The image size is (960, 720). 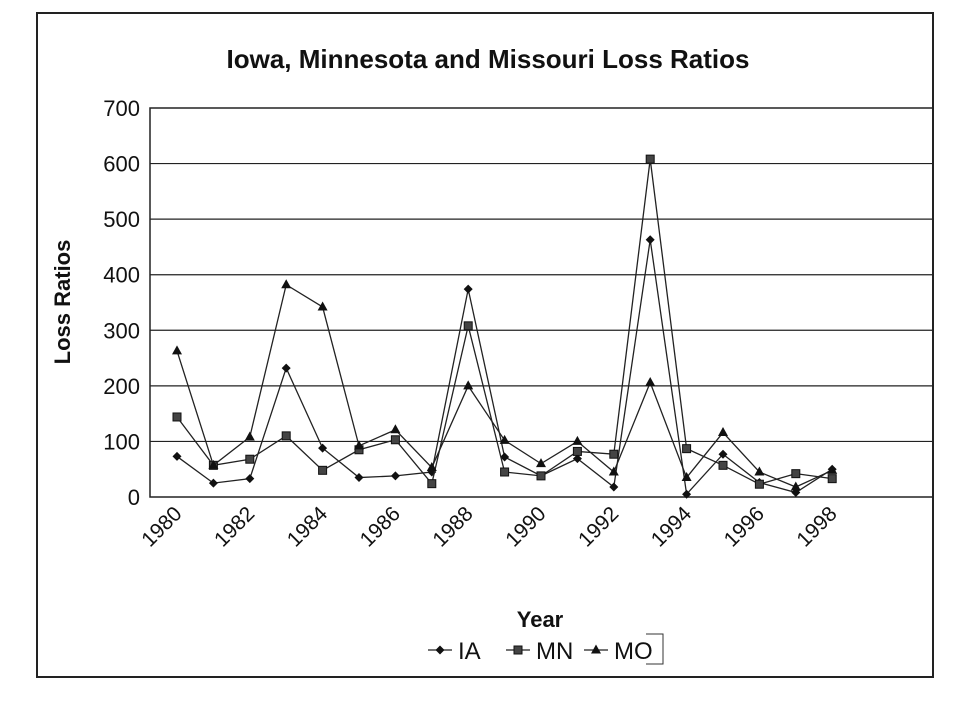 What do you see at coordinates (469, 651) in the screenshot?
I see `legend-label-ia: IA` at bounding box center [469, 651].